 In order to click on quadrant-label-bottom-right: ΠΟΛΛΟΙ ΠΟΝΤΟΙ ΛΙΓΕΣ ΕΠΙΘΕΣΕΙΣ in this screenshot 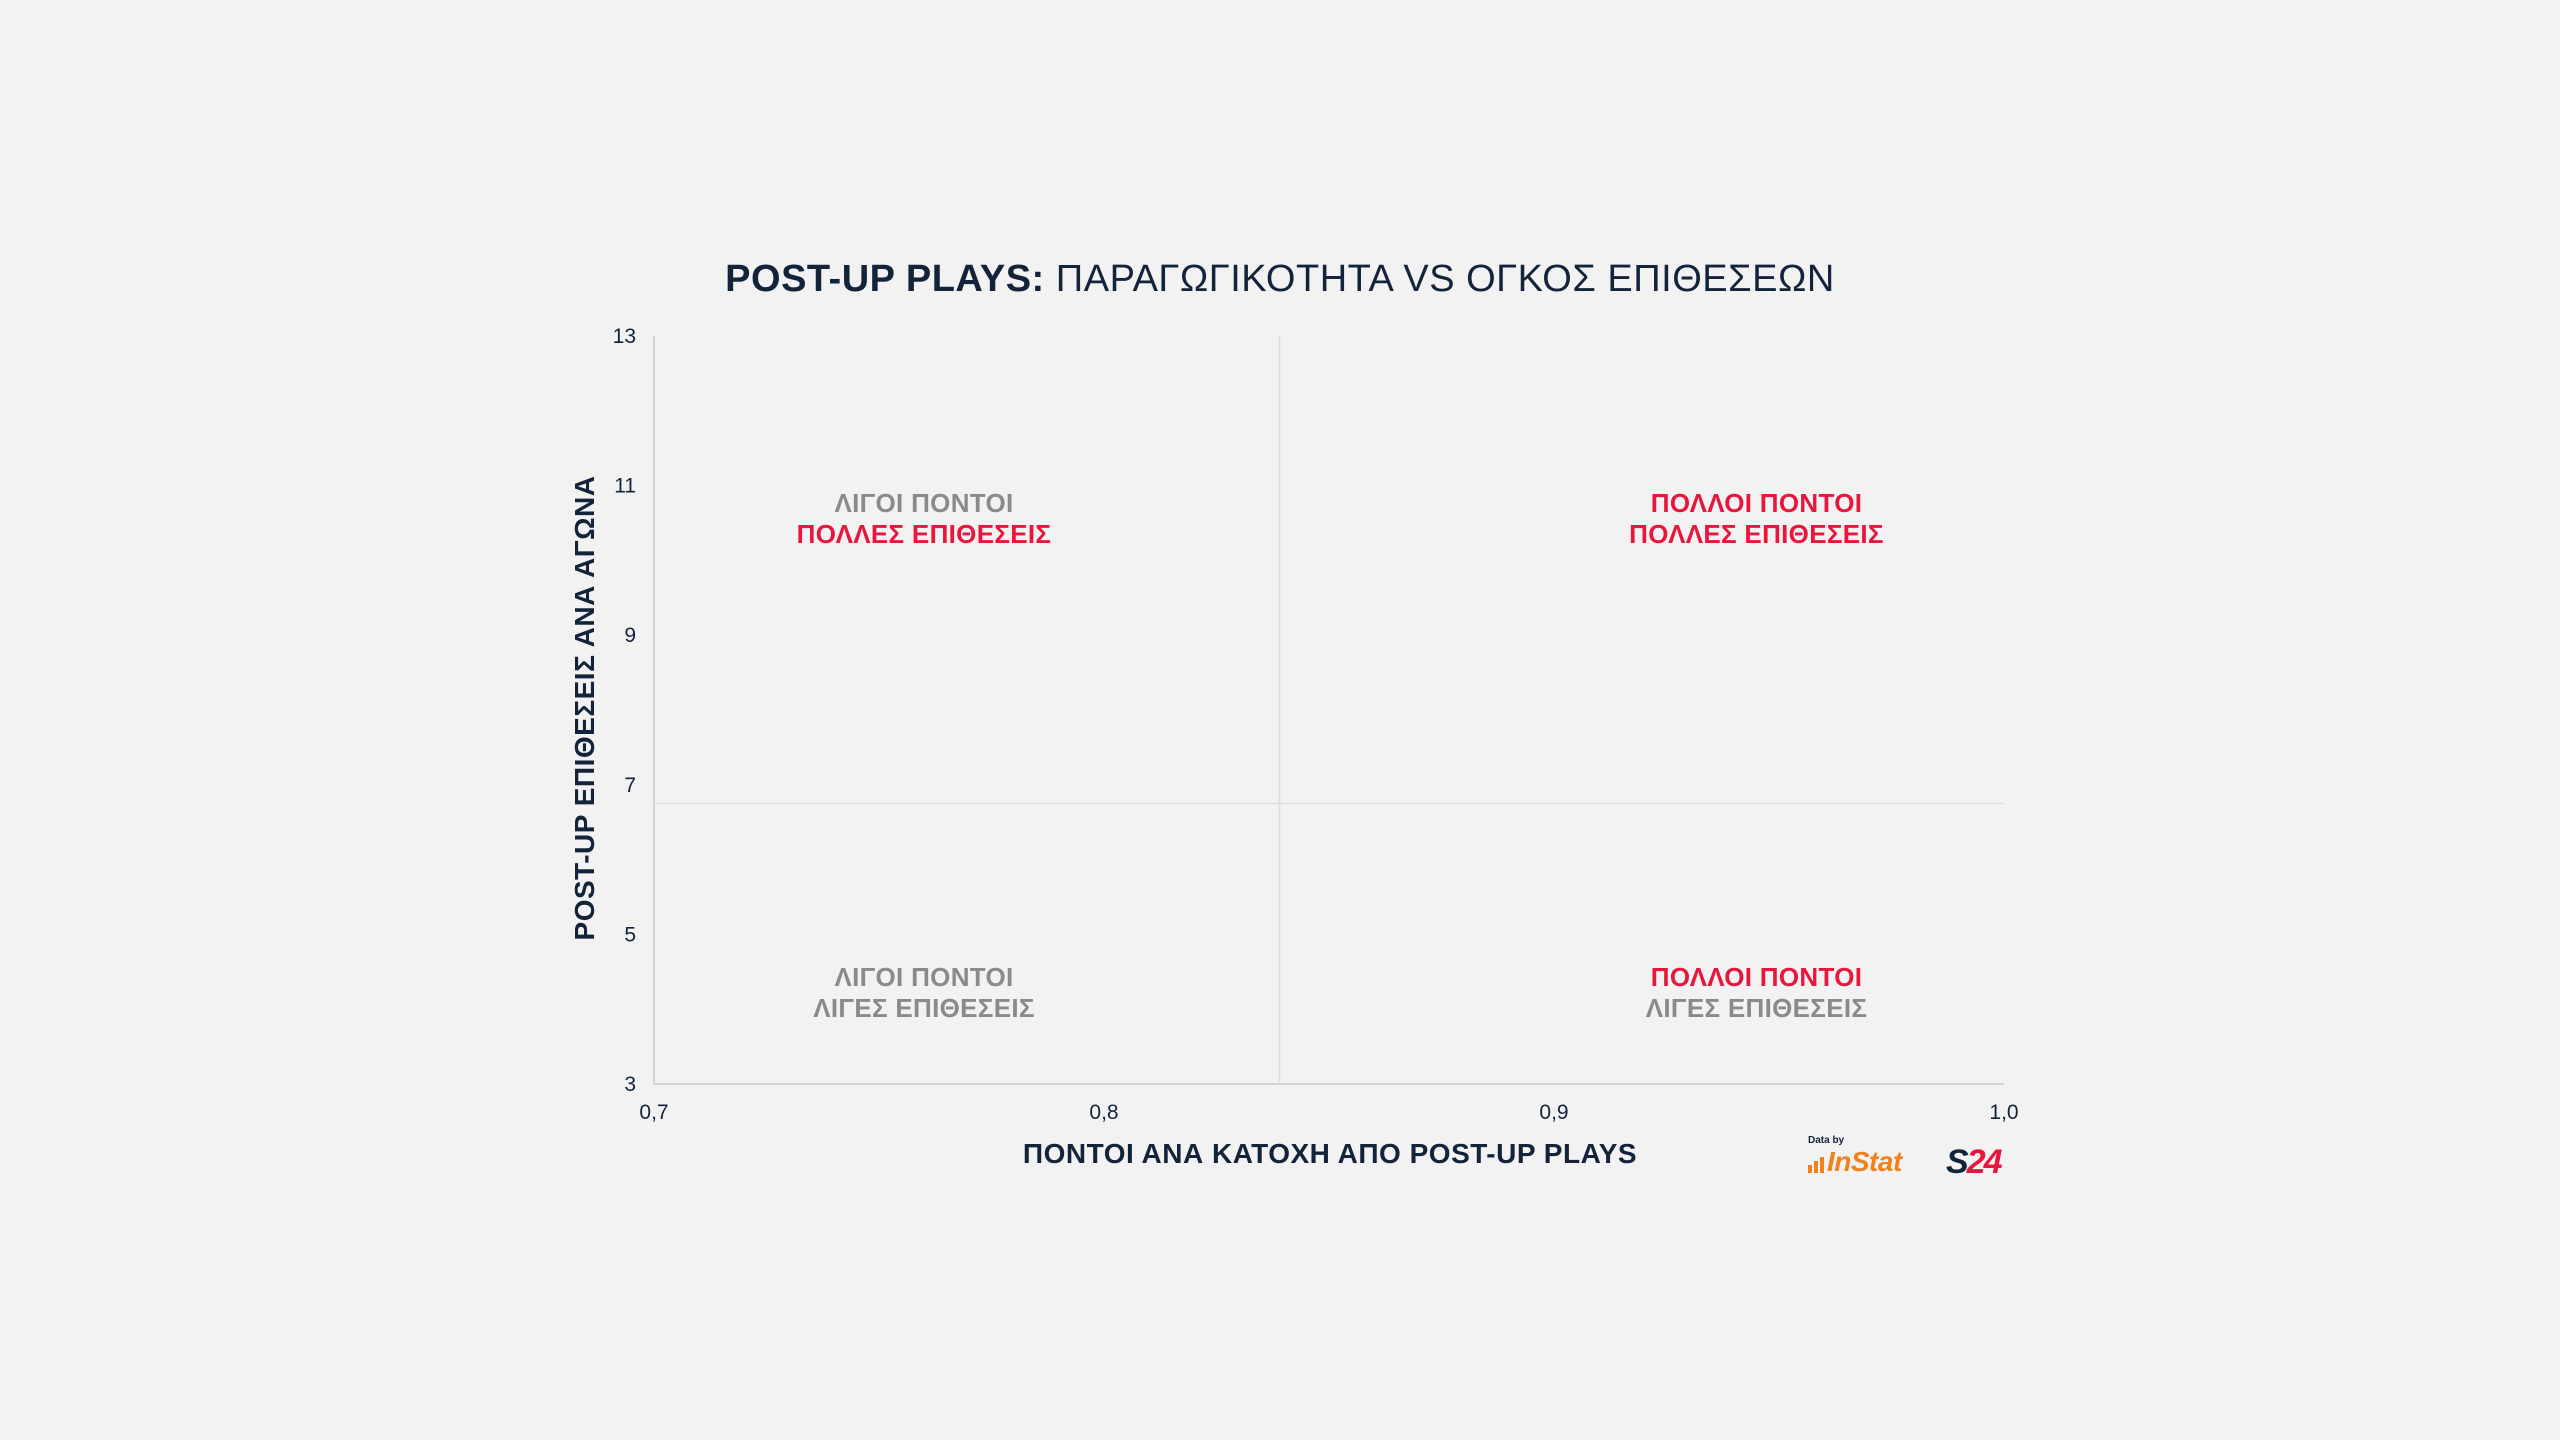, I will do `click(1757, 993)`.